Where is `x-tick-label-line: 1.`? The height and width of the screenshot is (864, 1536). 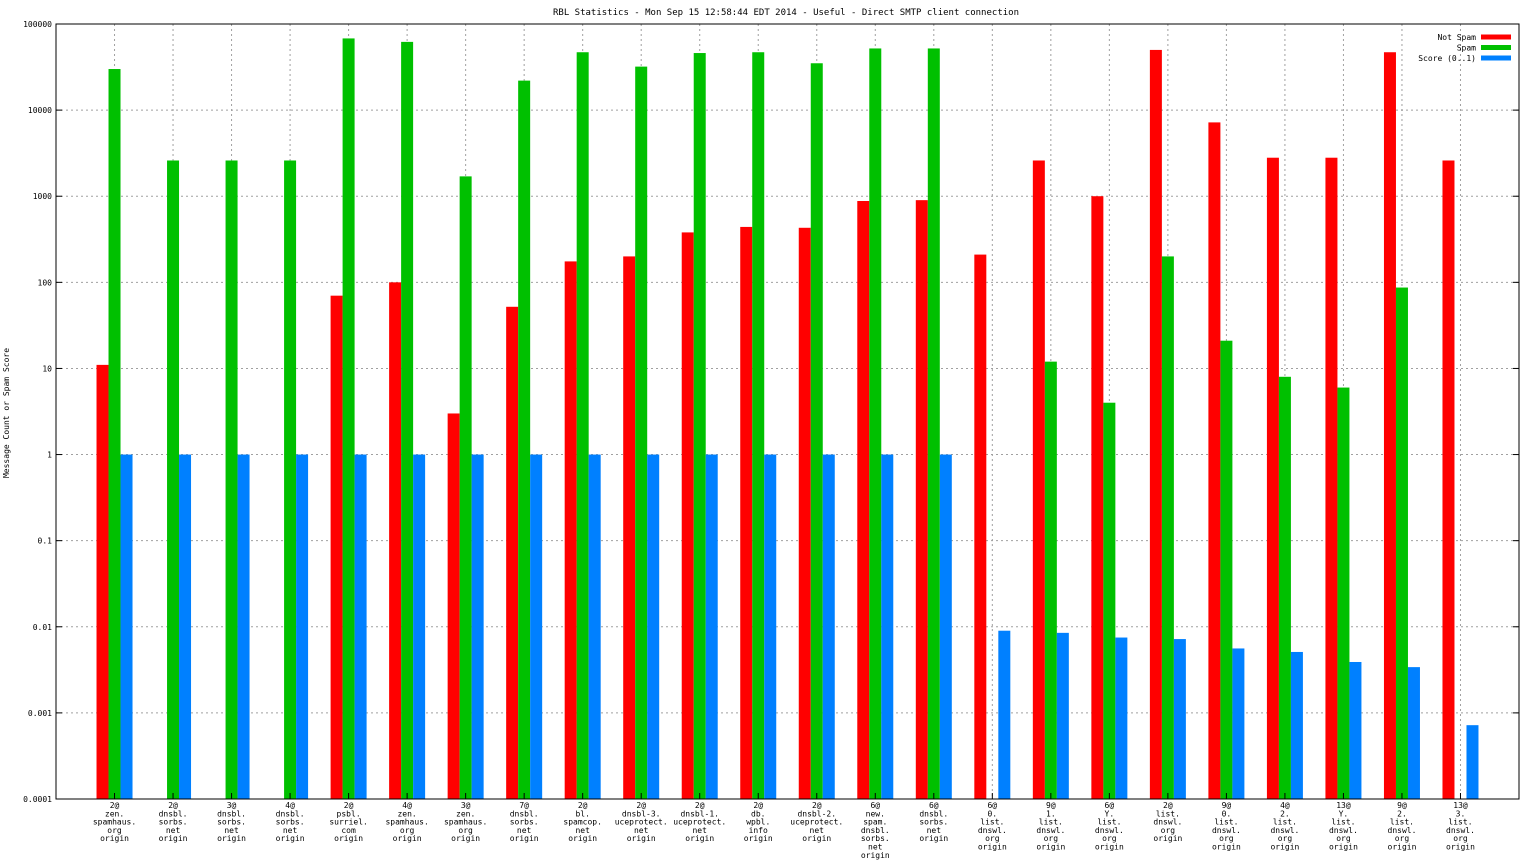
x-tick-label-line: 1. is located at coordinates (1051, 813).